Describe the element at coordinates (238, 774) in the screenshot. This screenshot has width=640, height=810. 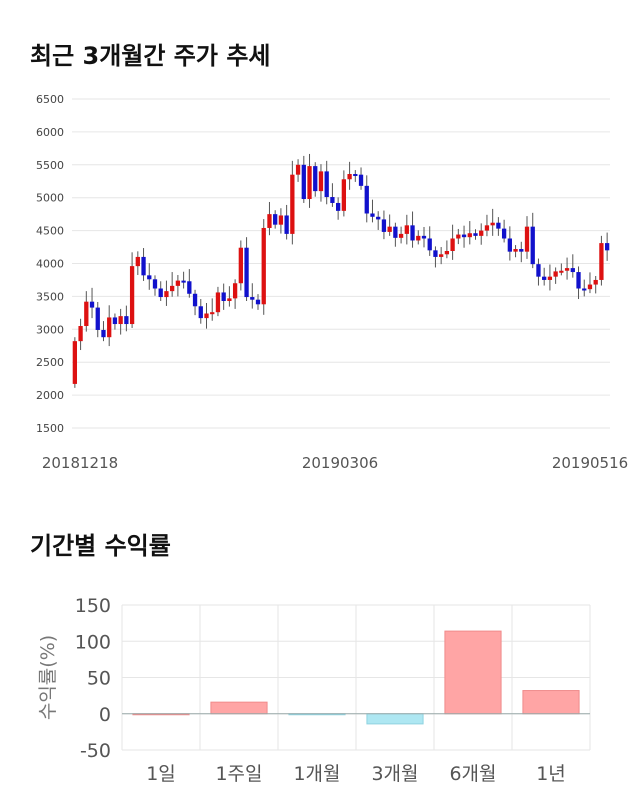
I see `x-category-label: 1주일` at that location.